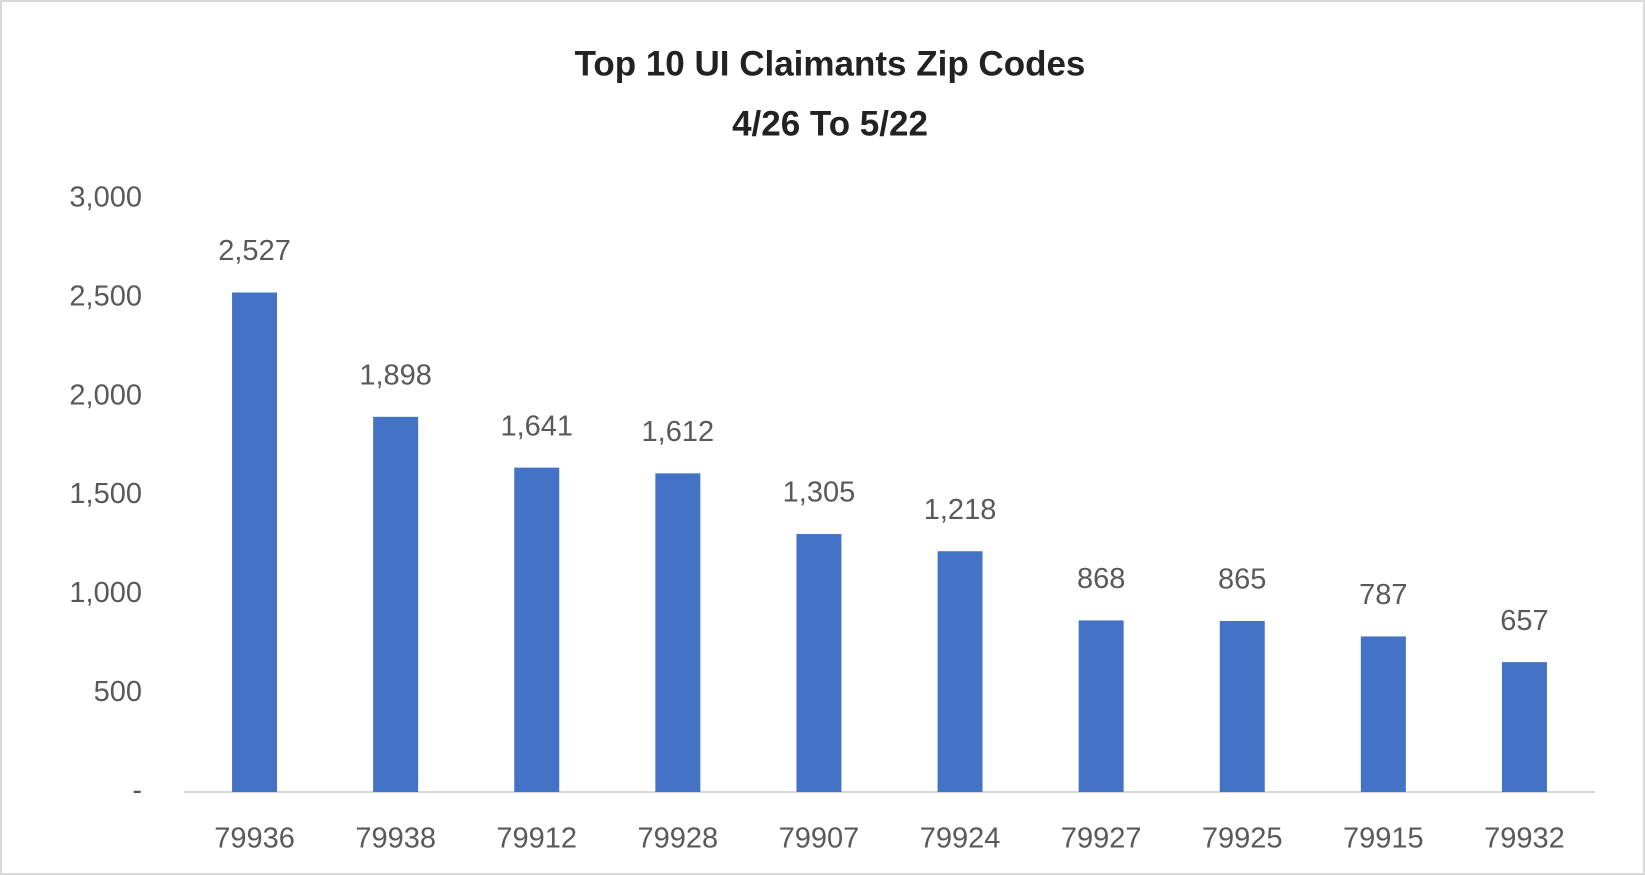 This screenshot has width=1645, height=875. Describe the element at coordinates (960, 510) in the screenshot. I see `data-label: 1,218` at that location.